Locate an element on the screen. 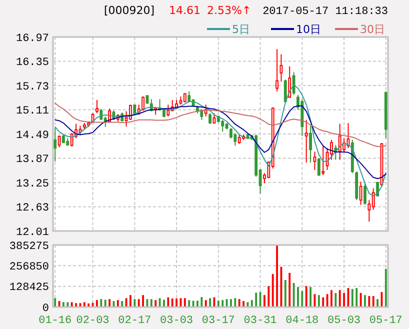 This screenshot has height=329, width=409. y-tick-label: 256850 is located at coordinates (29, 268).